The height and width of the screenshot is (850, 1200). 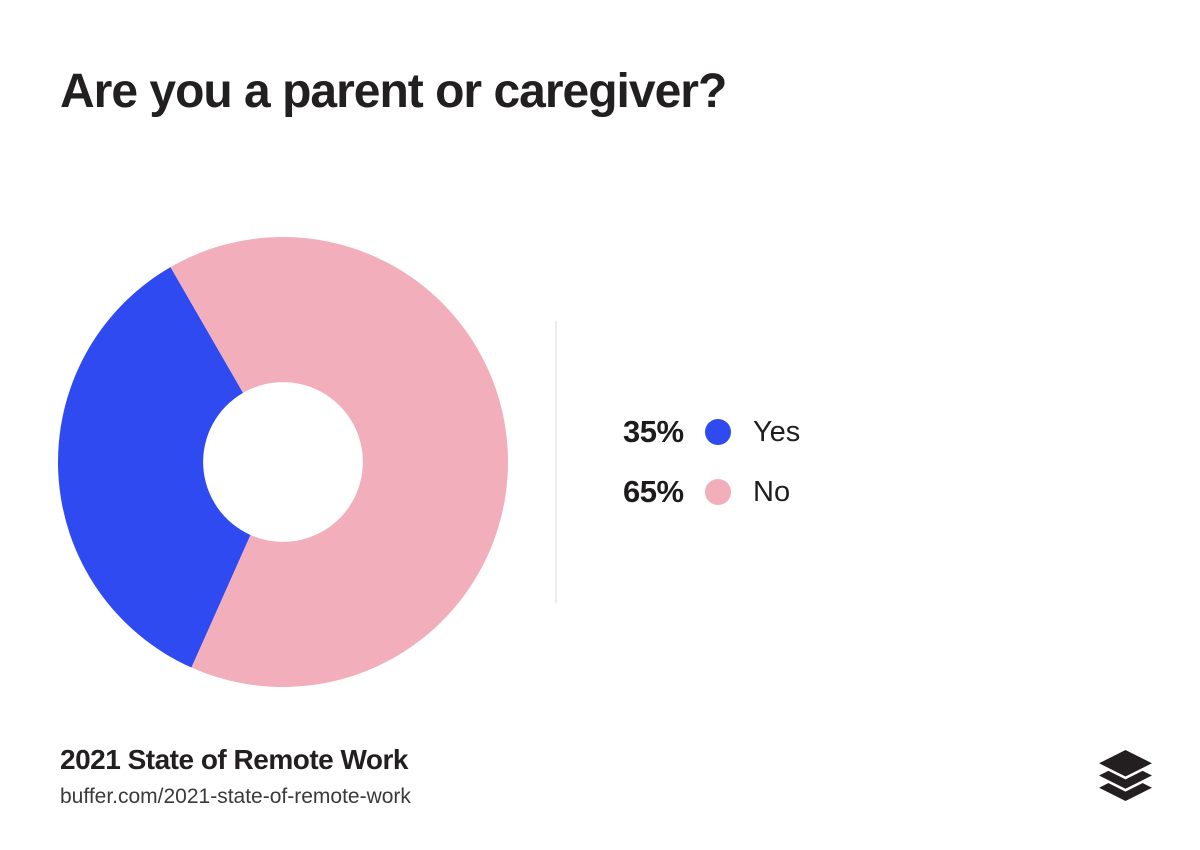 What do you see at coordinates (235, 796) in the screenshot?
I see `source-url: buffer.com/2021-state-of-remote-work` at bounding box center [235, 796].